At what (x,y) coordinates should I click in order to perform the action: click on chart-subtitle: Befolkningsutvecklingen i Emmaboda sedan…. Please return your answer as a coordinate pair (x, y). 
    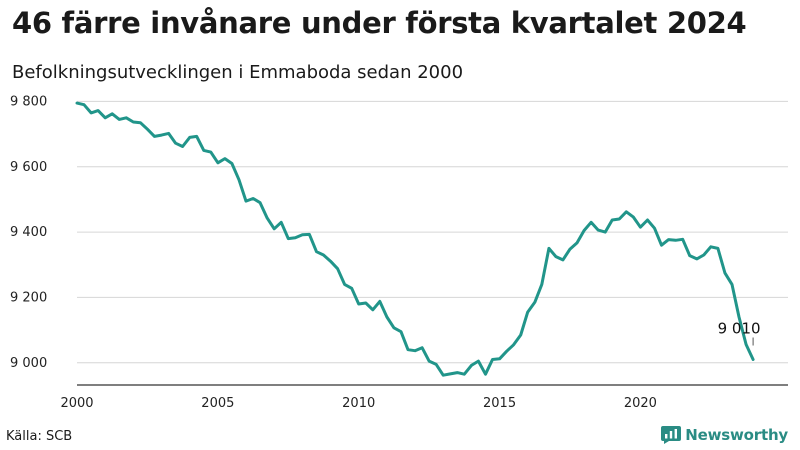
    Looking at the image, I should click on (238, 72).